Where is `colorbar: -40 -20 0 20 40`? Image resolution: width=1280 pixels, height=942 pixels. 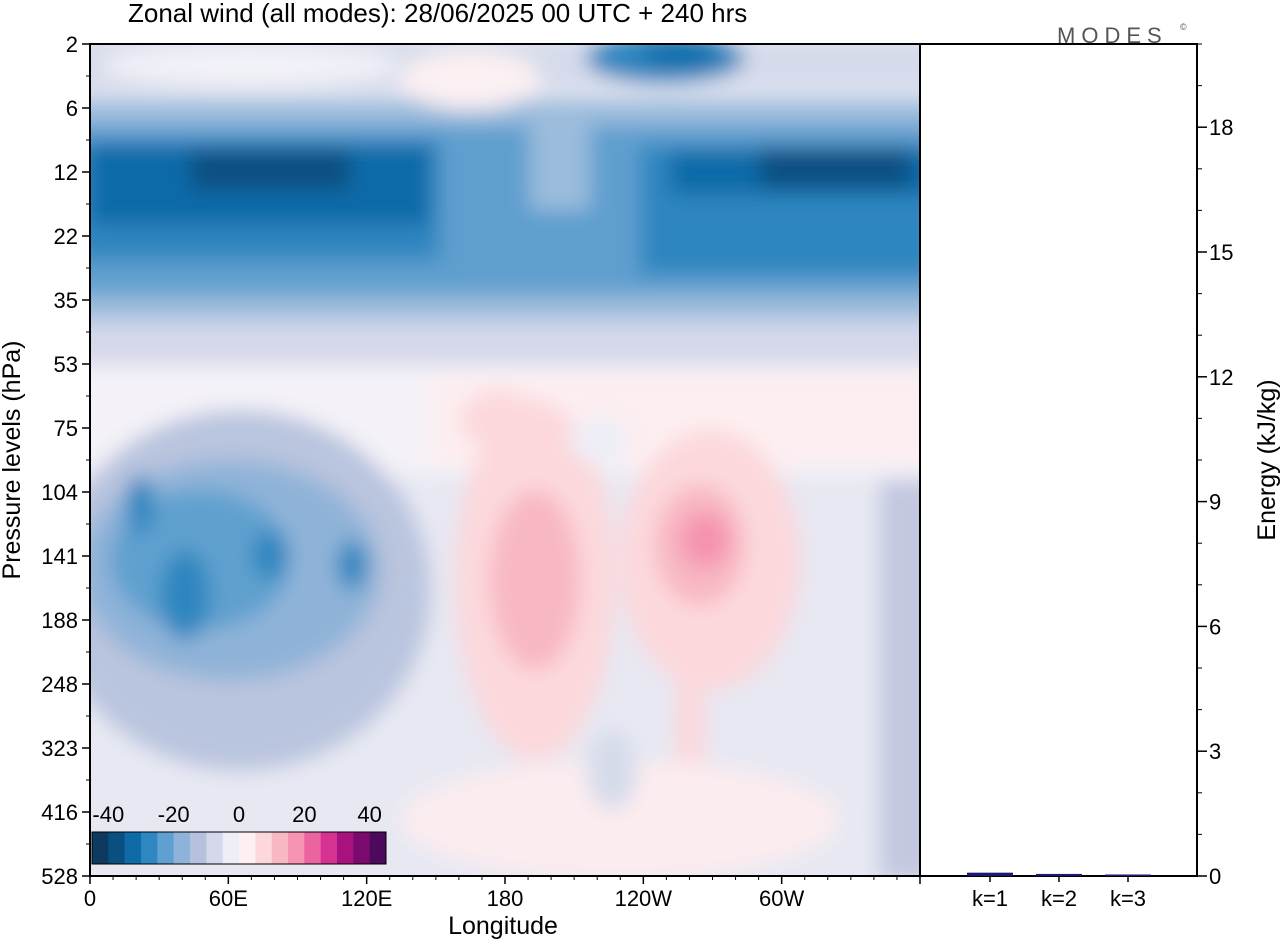
colorbar: -40 -20 0 20 40 is located at coordinates (239, 833).